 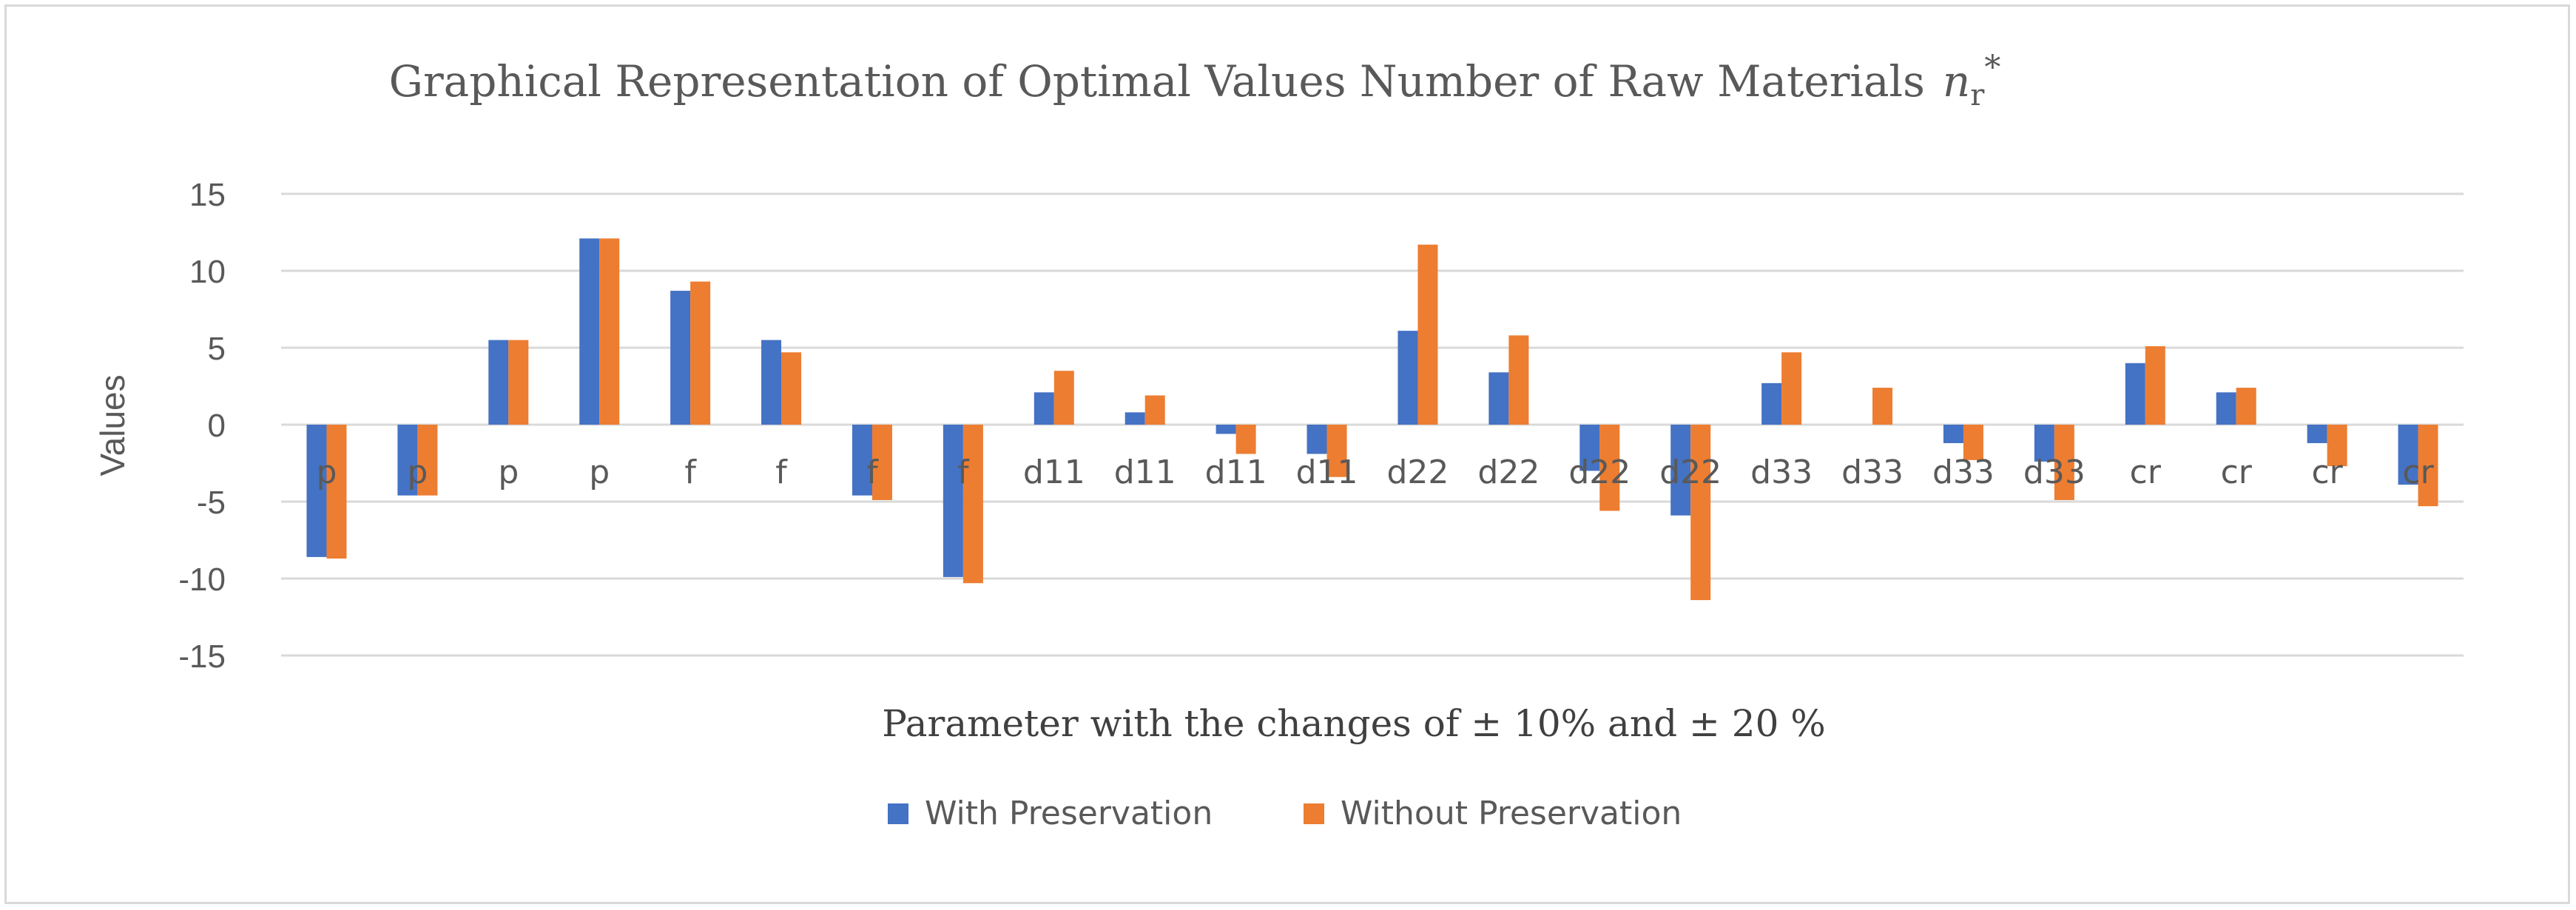 I want to click on y-tick-label: -15, so click(x=202, y=656).